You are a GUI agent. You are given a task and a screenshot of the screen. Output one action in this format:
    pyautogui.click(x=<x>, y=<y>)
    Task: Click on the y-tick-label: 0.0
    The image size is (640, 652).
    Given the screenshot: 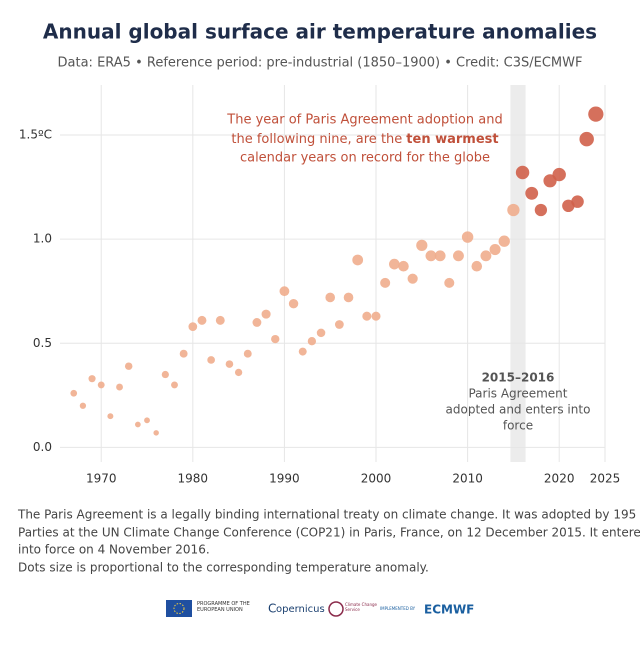 What is the action you would take?
    pyautogui.click(x=42, y=447)
    